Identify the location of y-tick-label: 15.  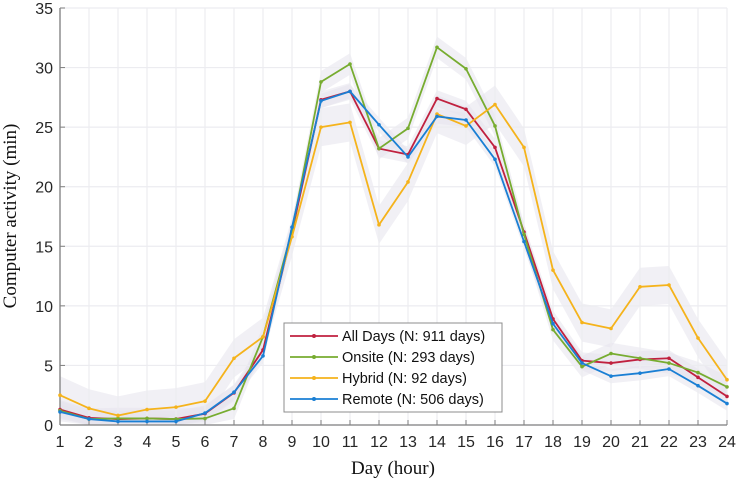
(44, 247).